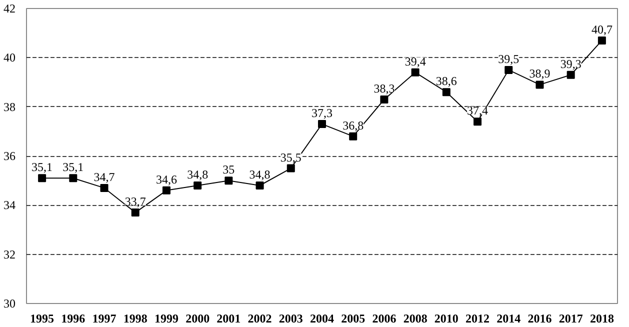 Image resolution: width=629 pixels, height=327 pixels. What do you see at coordinates (571, 63) in the screenshot?
I see `data-label: 39,3` at bounding box center [571, 63].